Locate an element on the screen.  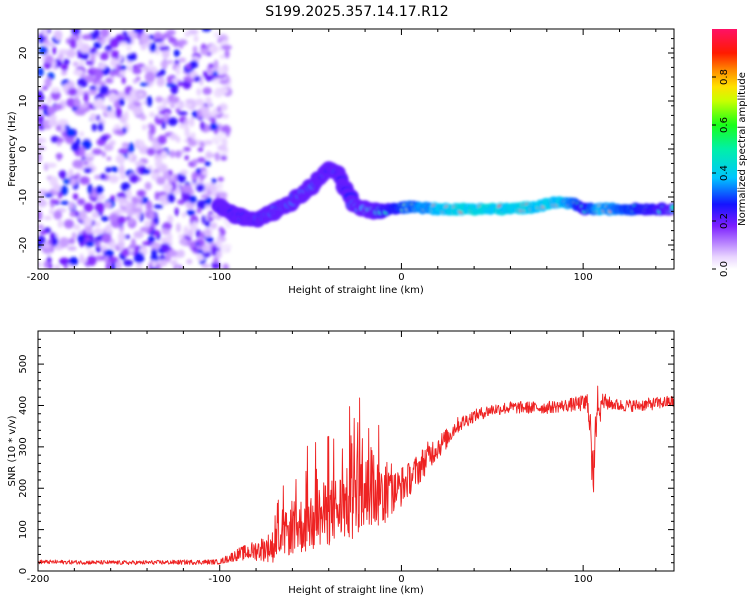
snr-x-tick-label: 0 is located at coordinates (401, 579).